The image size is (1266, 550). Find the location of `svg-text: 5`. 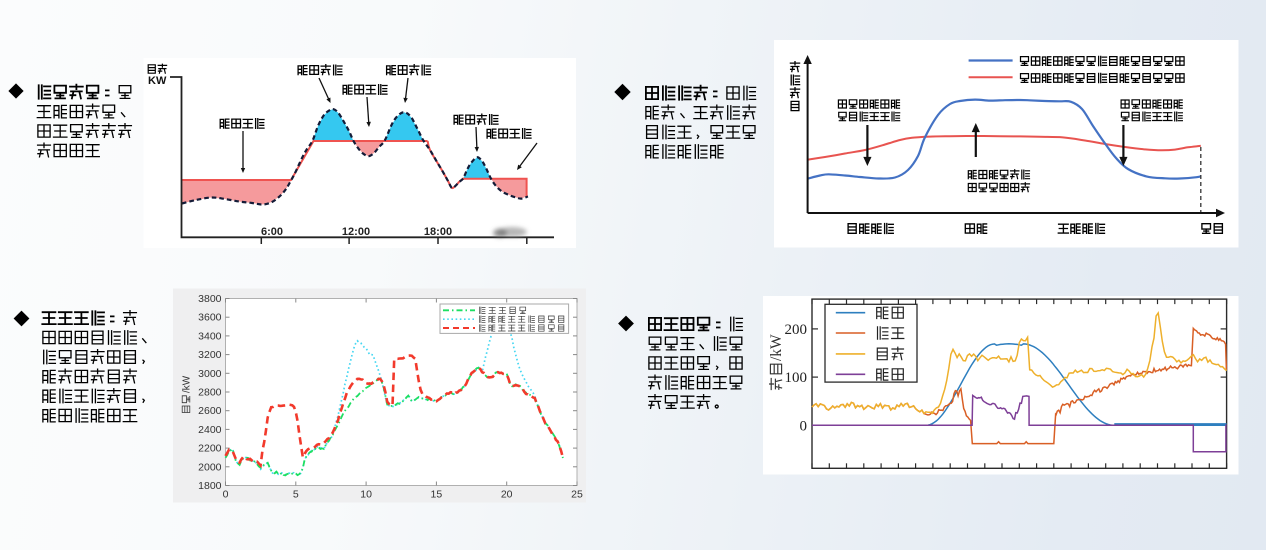

svg-text: 5 is located at coordinates (296, 495).